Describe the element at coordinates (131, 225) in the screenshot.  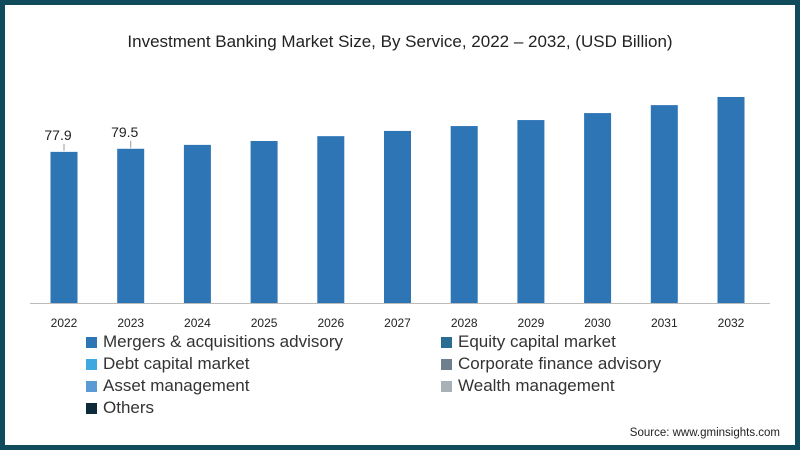
I see `bar-2023` at that location.